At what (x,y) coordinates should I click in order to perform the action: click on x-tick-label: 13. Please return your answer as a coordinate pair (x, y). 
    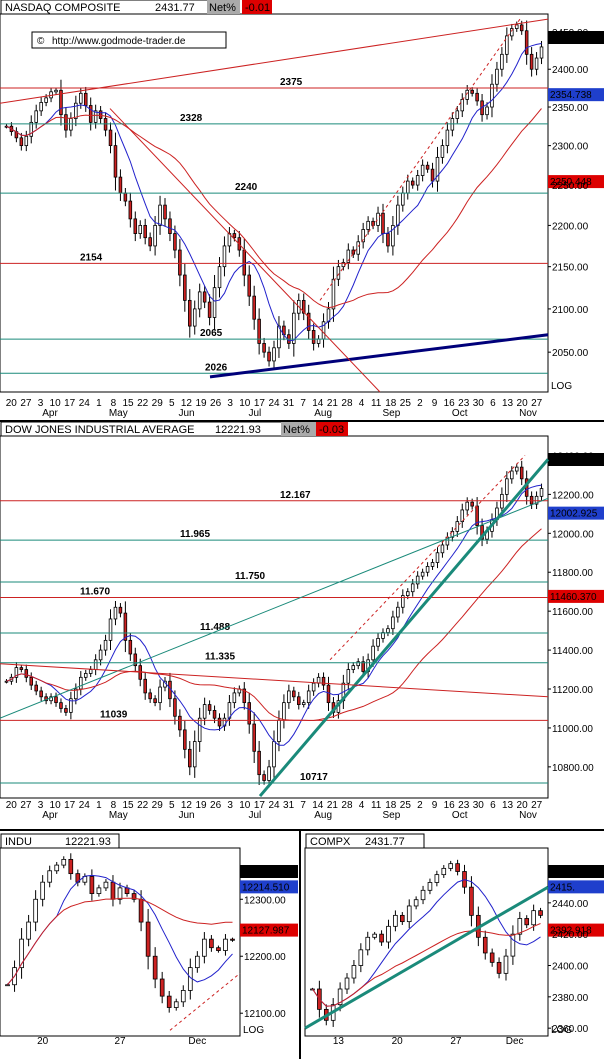
    Looking at the image, I should click on (508, 805).